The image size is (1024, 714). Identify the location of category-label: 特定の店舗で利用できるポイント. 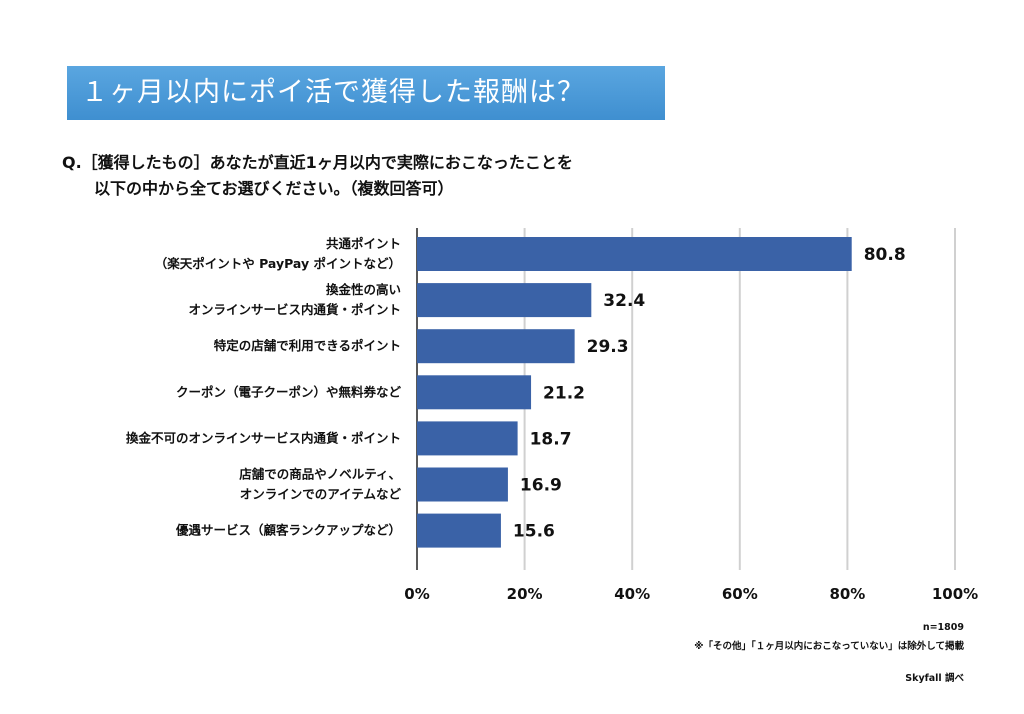
(307, 345).